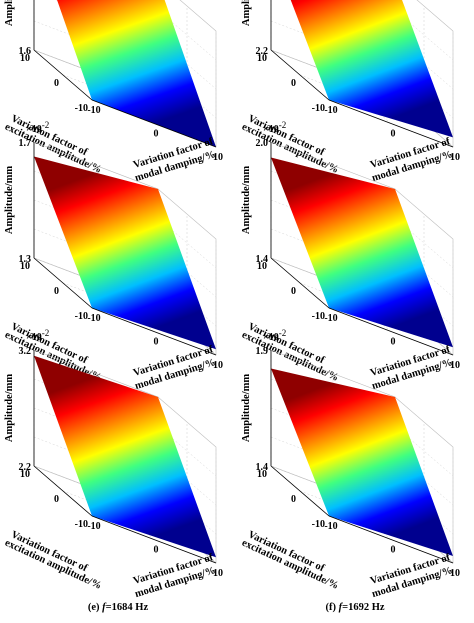 The width and height of the screenshot is (474, 623). Describe the element at coordinates (262, 351) in the screenshot. I see `z-tick-label: 1.9` at that location.